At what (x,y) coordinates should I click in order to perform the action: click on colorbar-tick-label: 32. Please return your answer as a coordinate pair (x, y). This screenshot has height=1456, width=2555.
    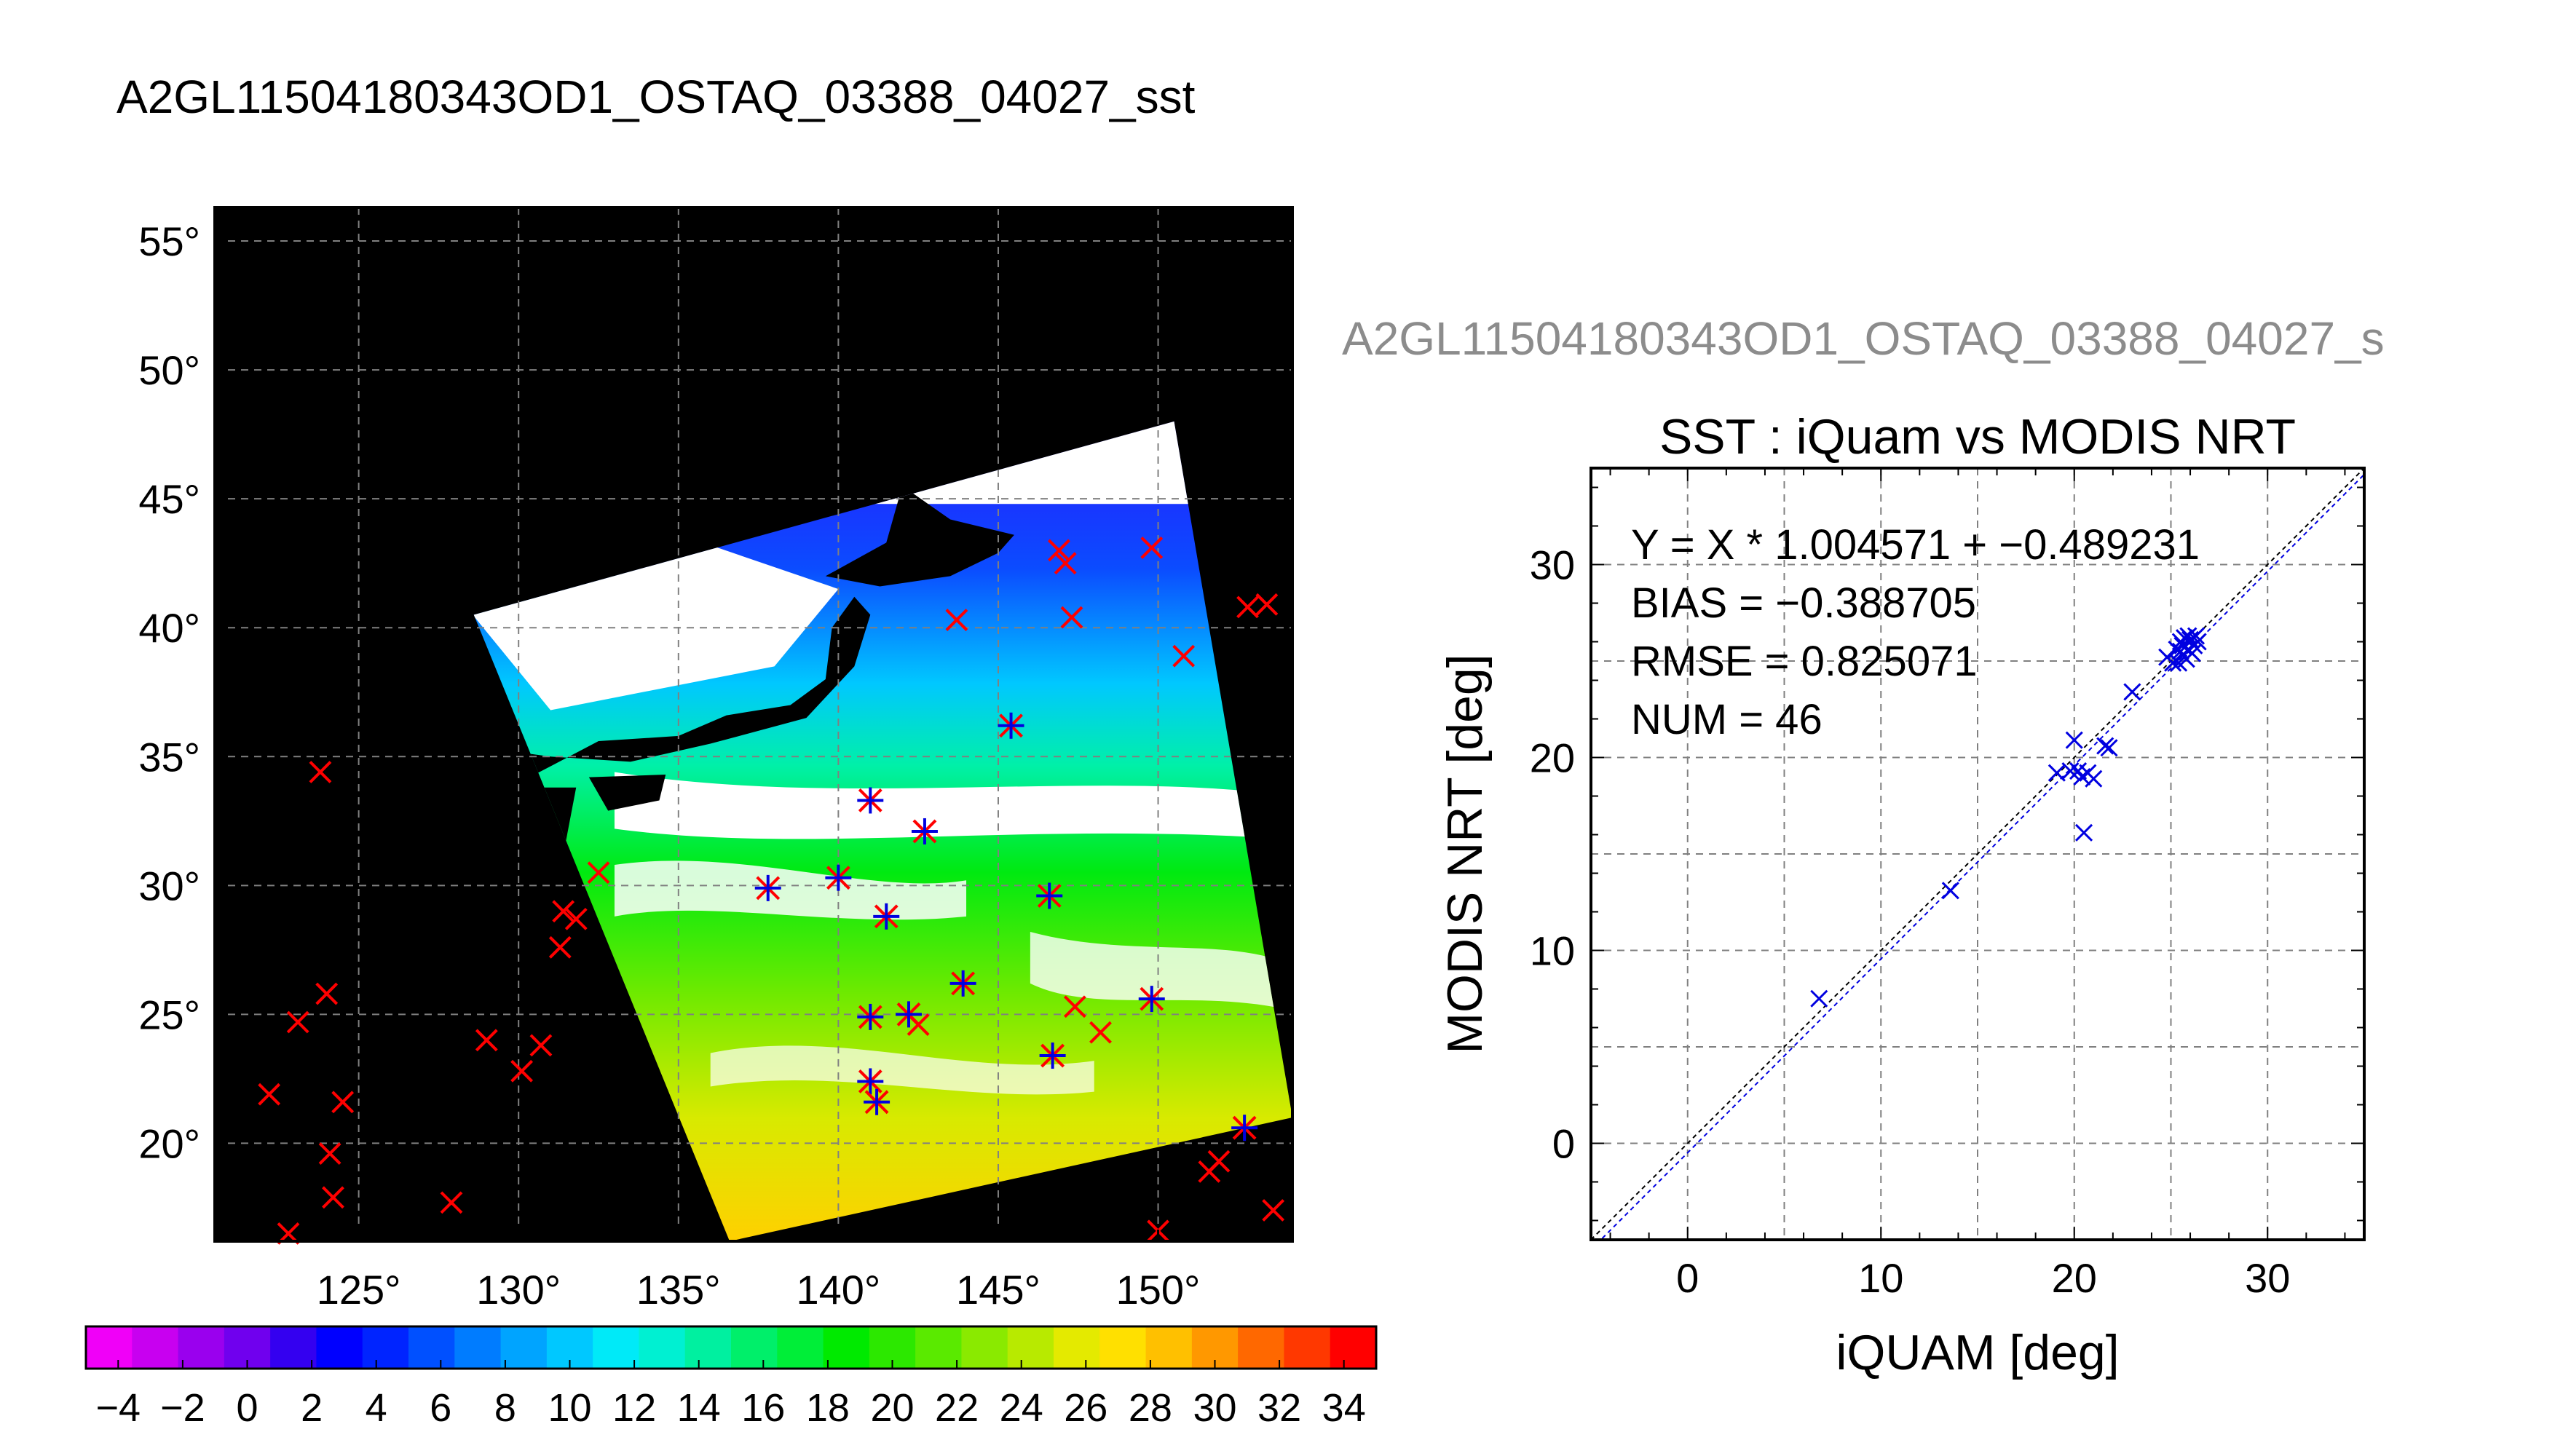
    Looking at the image, I should click on (1279, 1408).